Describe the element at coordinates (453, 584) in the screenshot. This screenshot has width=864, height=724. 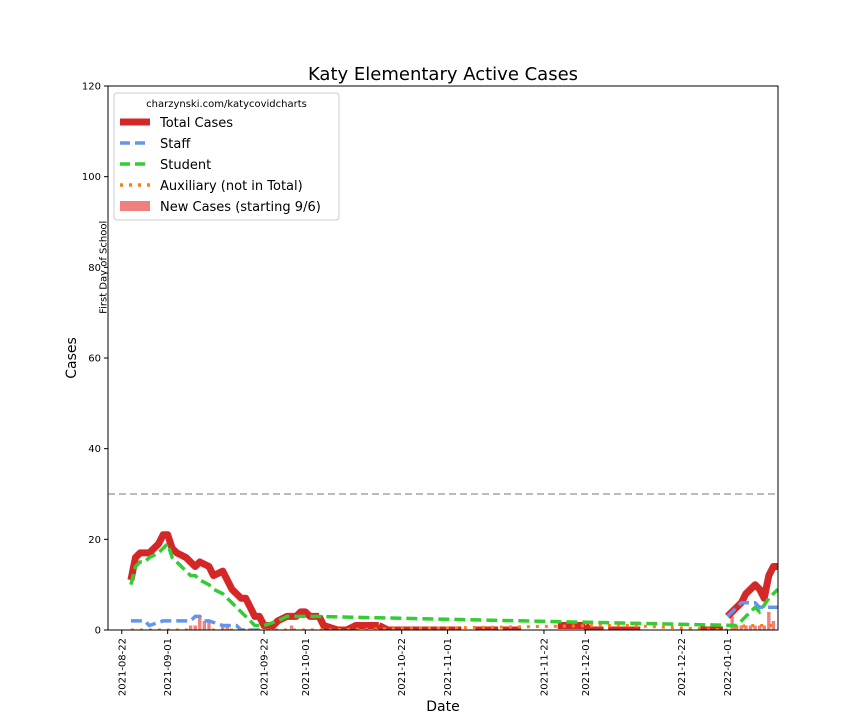
I see `student-line` at that location.